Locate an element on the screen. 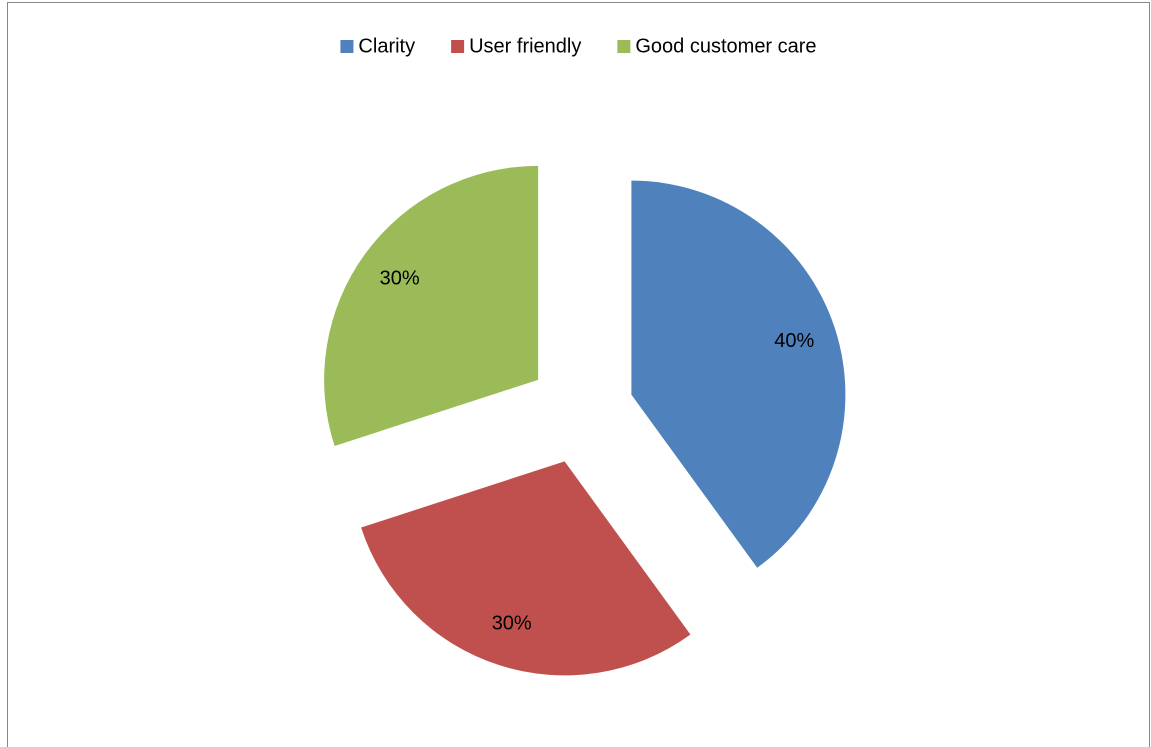 This screenshot has width=1151, height=747. legend-label: Good customer care is located at coordinates (725, 46).